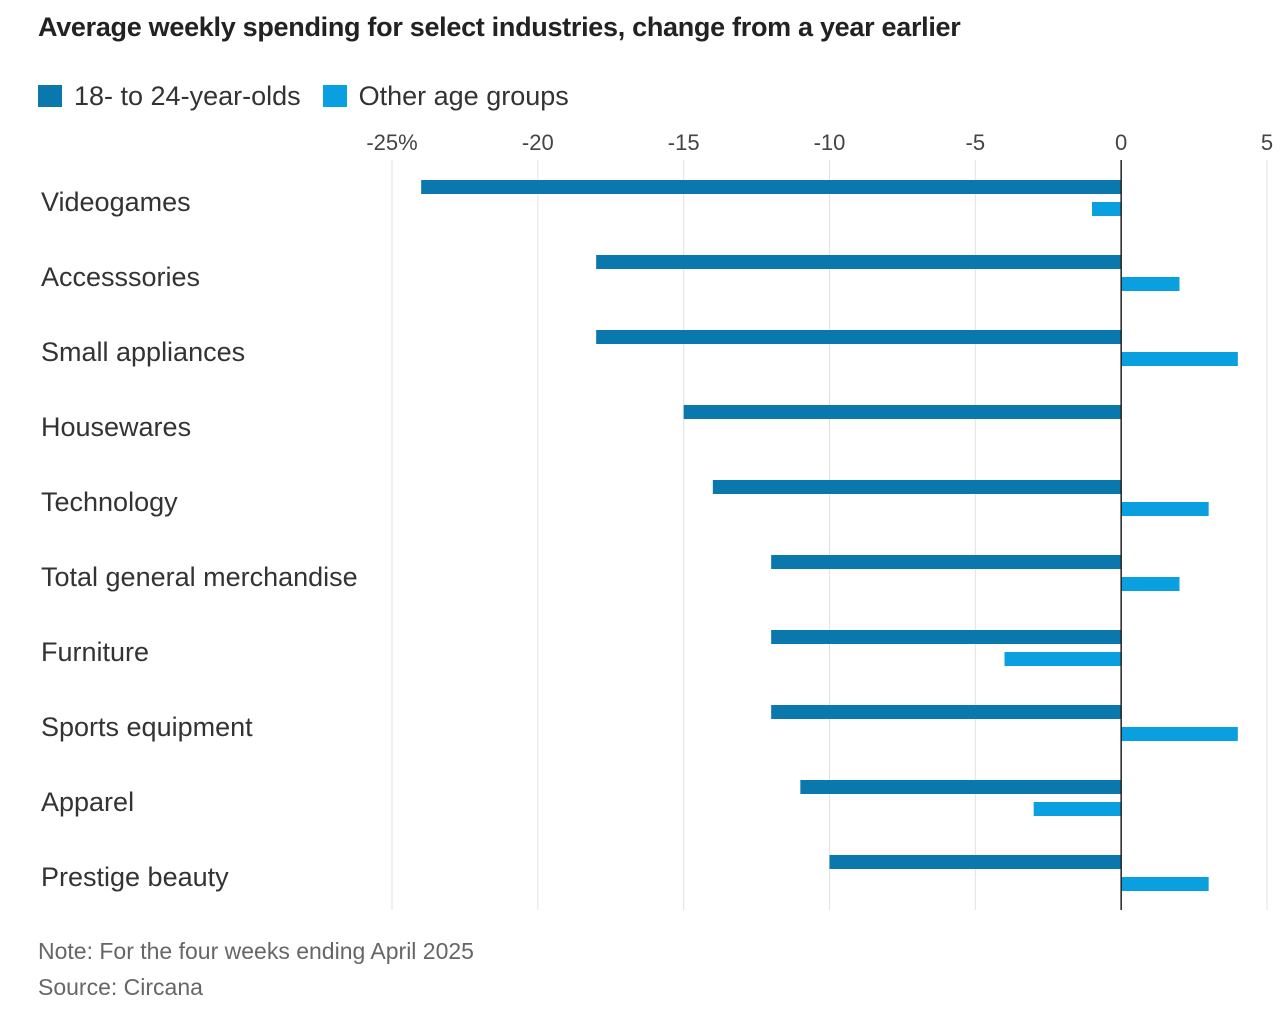  Describe the element at coordinates (187, 95) in the screenshot. I see `legend-label-young: 18- to 24-year-olds` at that location.